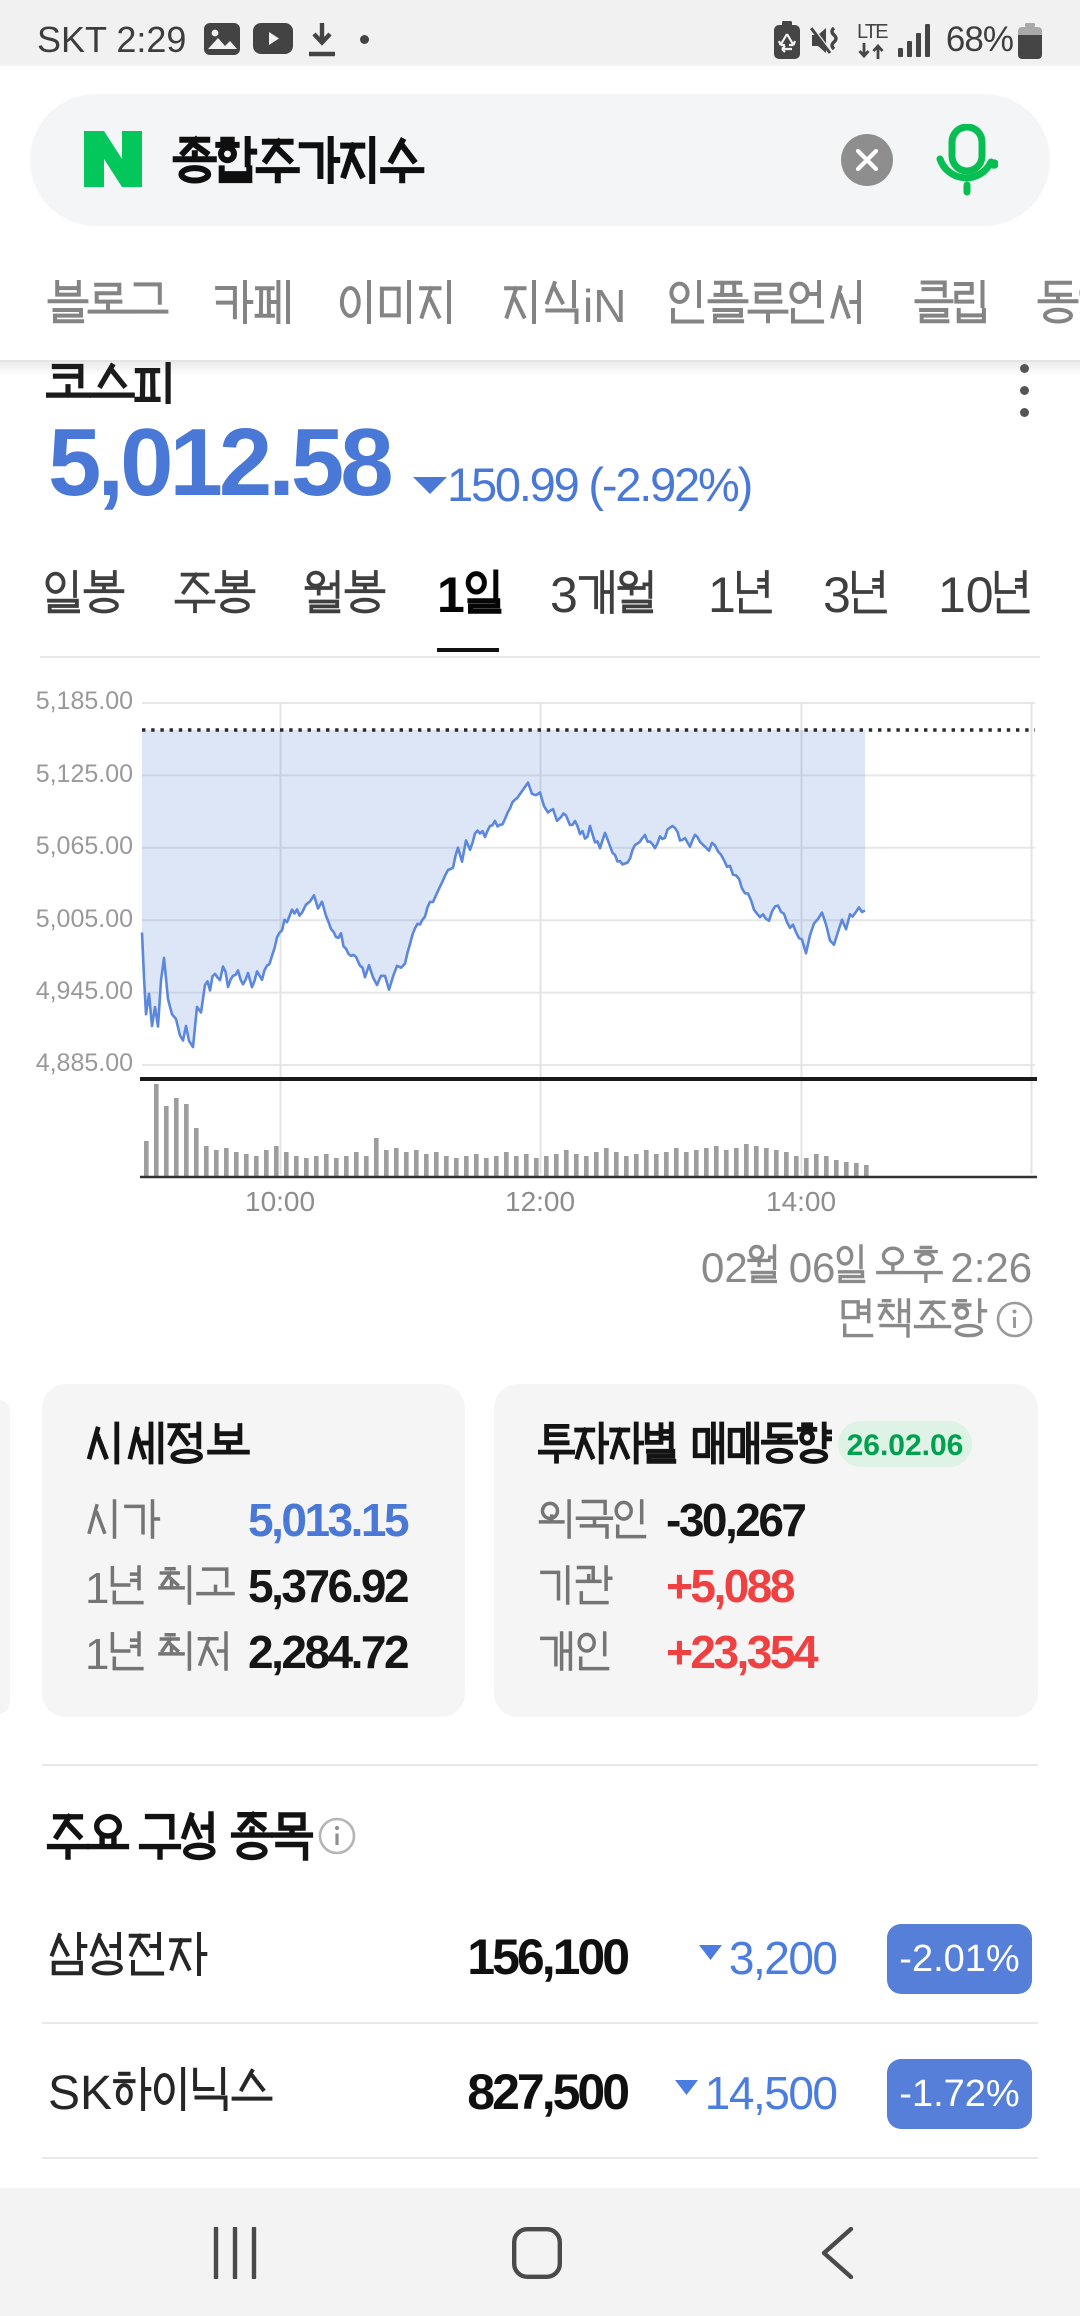 This screenshot has width=1080, height=2316. Describe the element at coordinates (991, 1267) in the screenshot. I see `svg-text: 2:26` at that location.